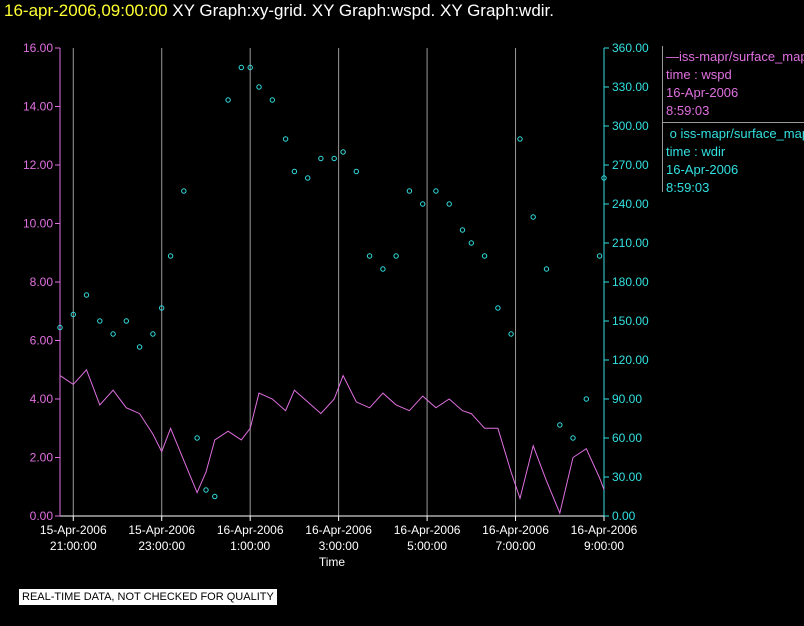 The height and width of the screenshot is (626, 804). Describe the element at coordinates (86, 10) in the screenshot. I see `title-date: 16-apr-2006,09:00:00` at that location.